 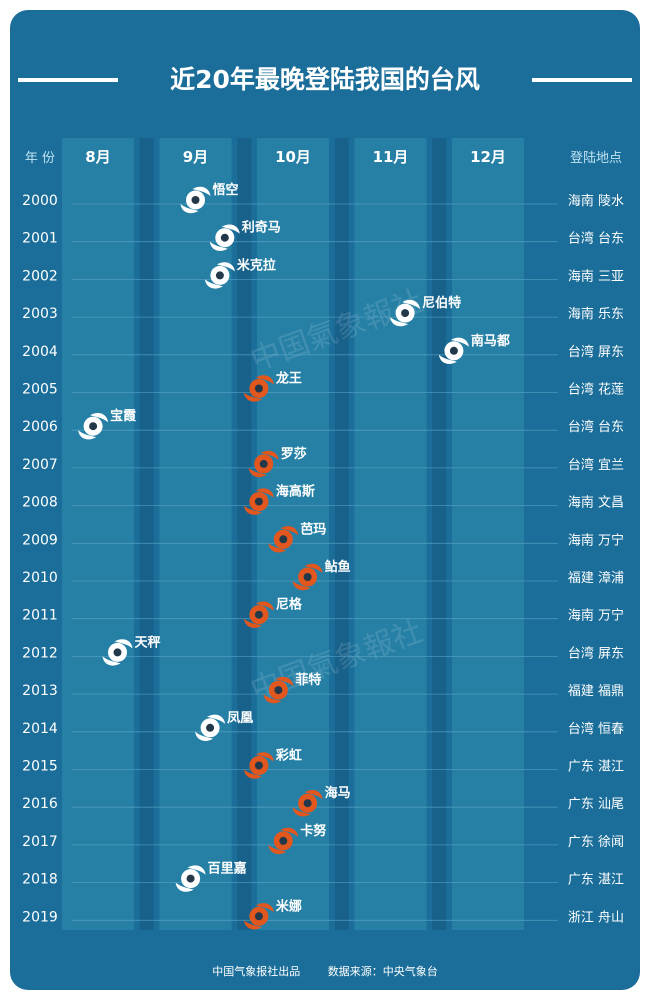 What do you see at coordinates (40, 804) in the screenshot?
I see `year-label: 2016` at bounding box center [40, 804].